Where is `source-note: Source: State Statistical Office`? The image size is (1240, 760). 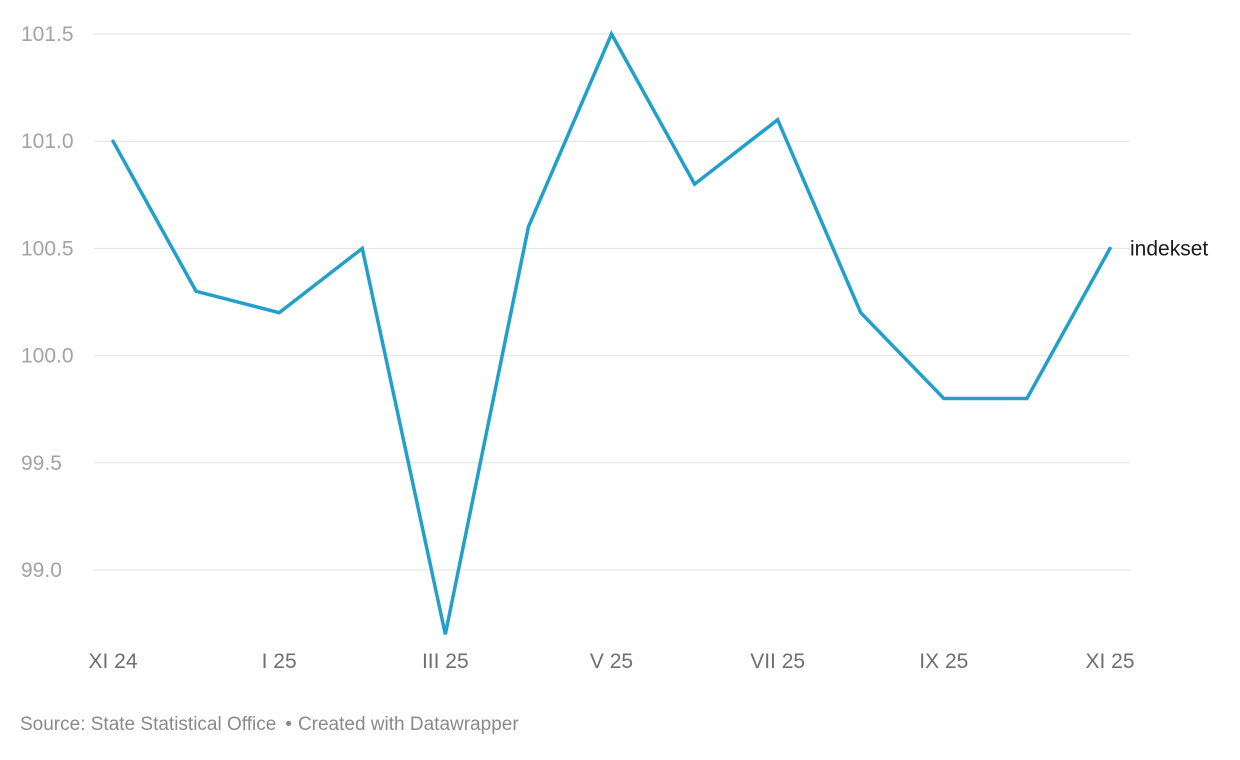 source-note: Source: State Statistical Office is located at coordinates (148, 724).